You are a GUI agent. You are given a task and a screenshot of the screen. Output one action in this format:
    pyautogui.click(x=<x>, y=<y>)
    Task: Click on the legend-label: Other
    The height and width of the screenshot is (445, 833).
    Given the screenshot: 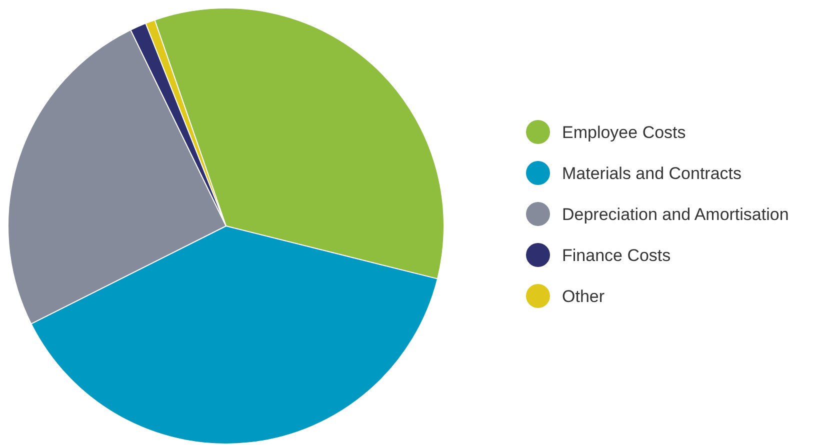 What is the action you would take?
    pyautogui.click(x=583, y=296)
    